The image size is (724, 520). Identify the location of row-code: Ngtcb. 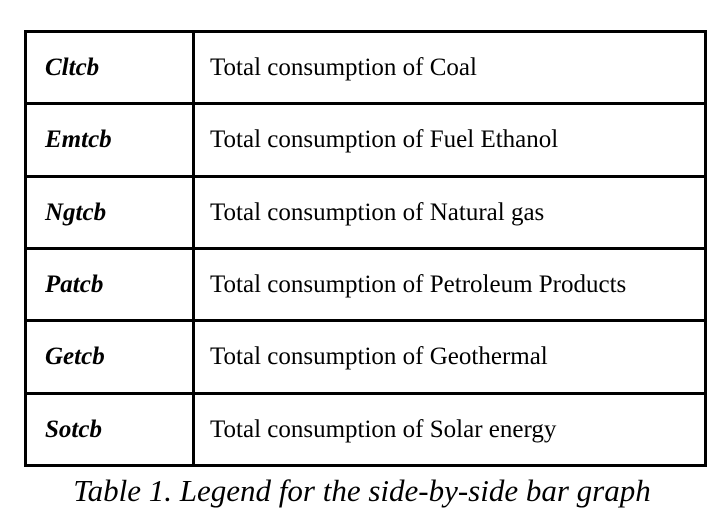
(109, 212).